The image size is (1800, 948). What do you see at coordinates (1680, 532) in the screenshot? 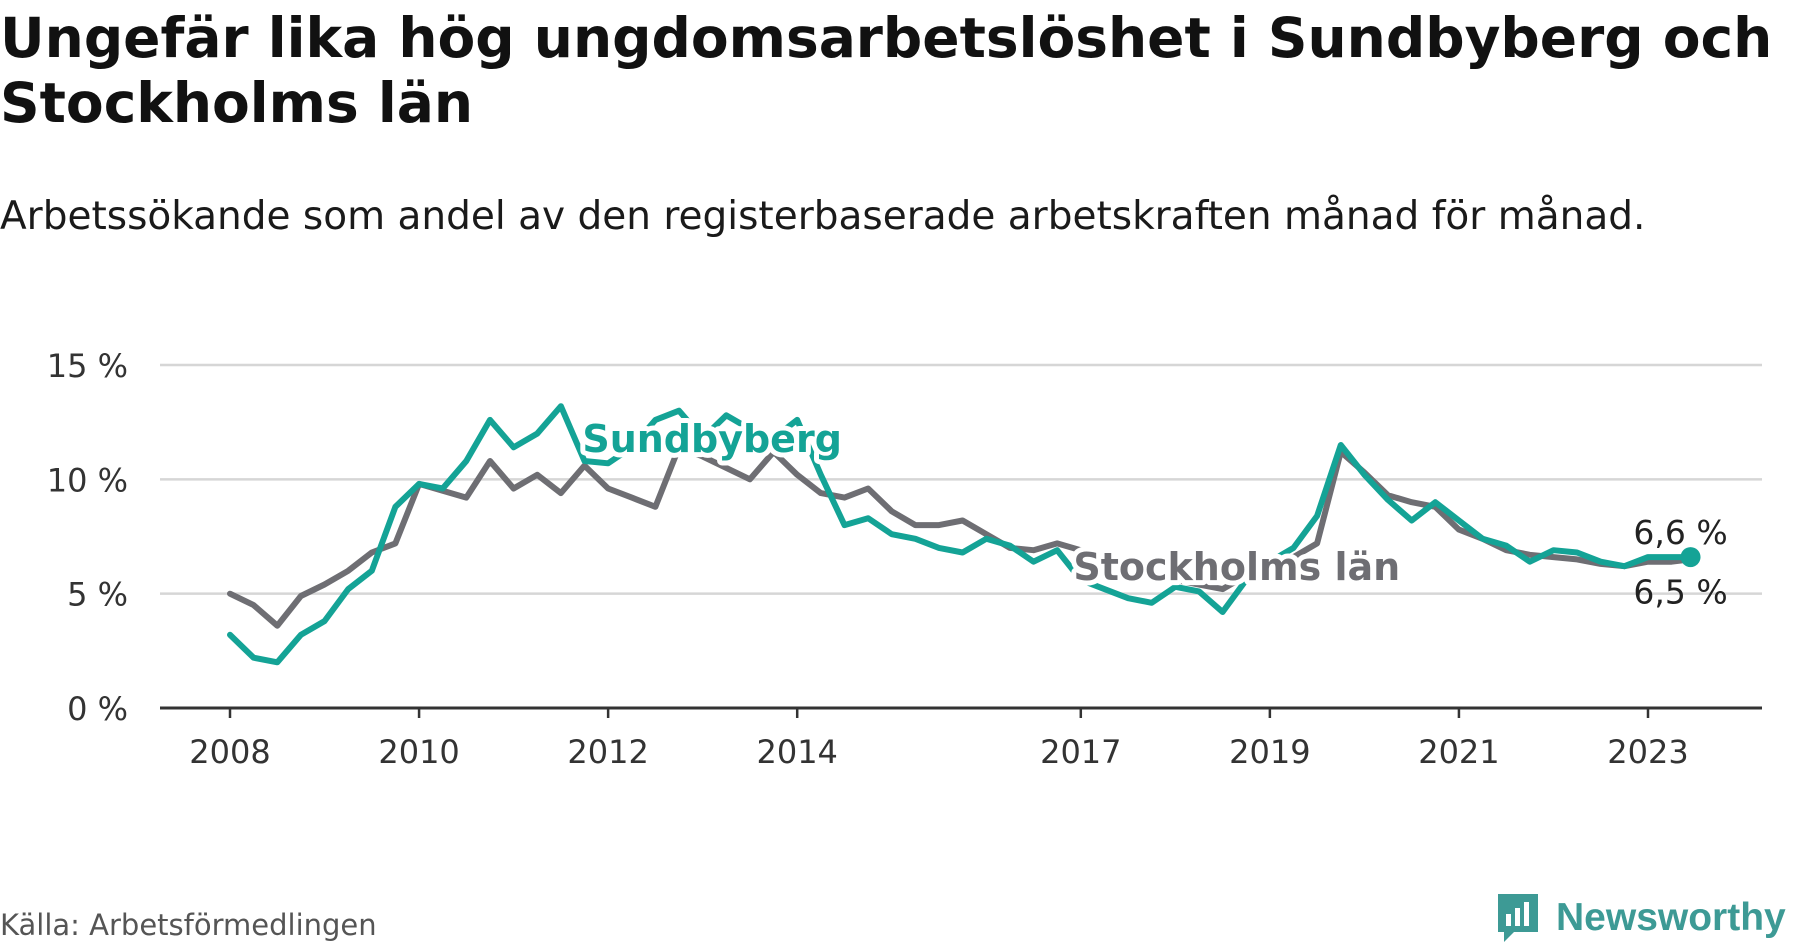
I see `end-value-sundbyberg: 6,6 %` at bounding box center [1680, 532].